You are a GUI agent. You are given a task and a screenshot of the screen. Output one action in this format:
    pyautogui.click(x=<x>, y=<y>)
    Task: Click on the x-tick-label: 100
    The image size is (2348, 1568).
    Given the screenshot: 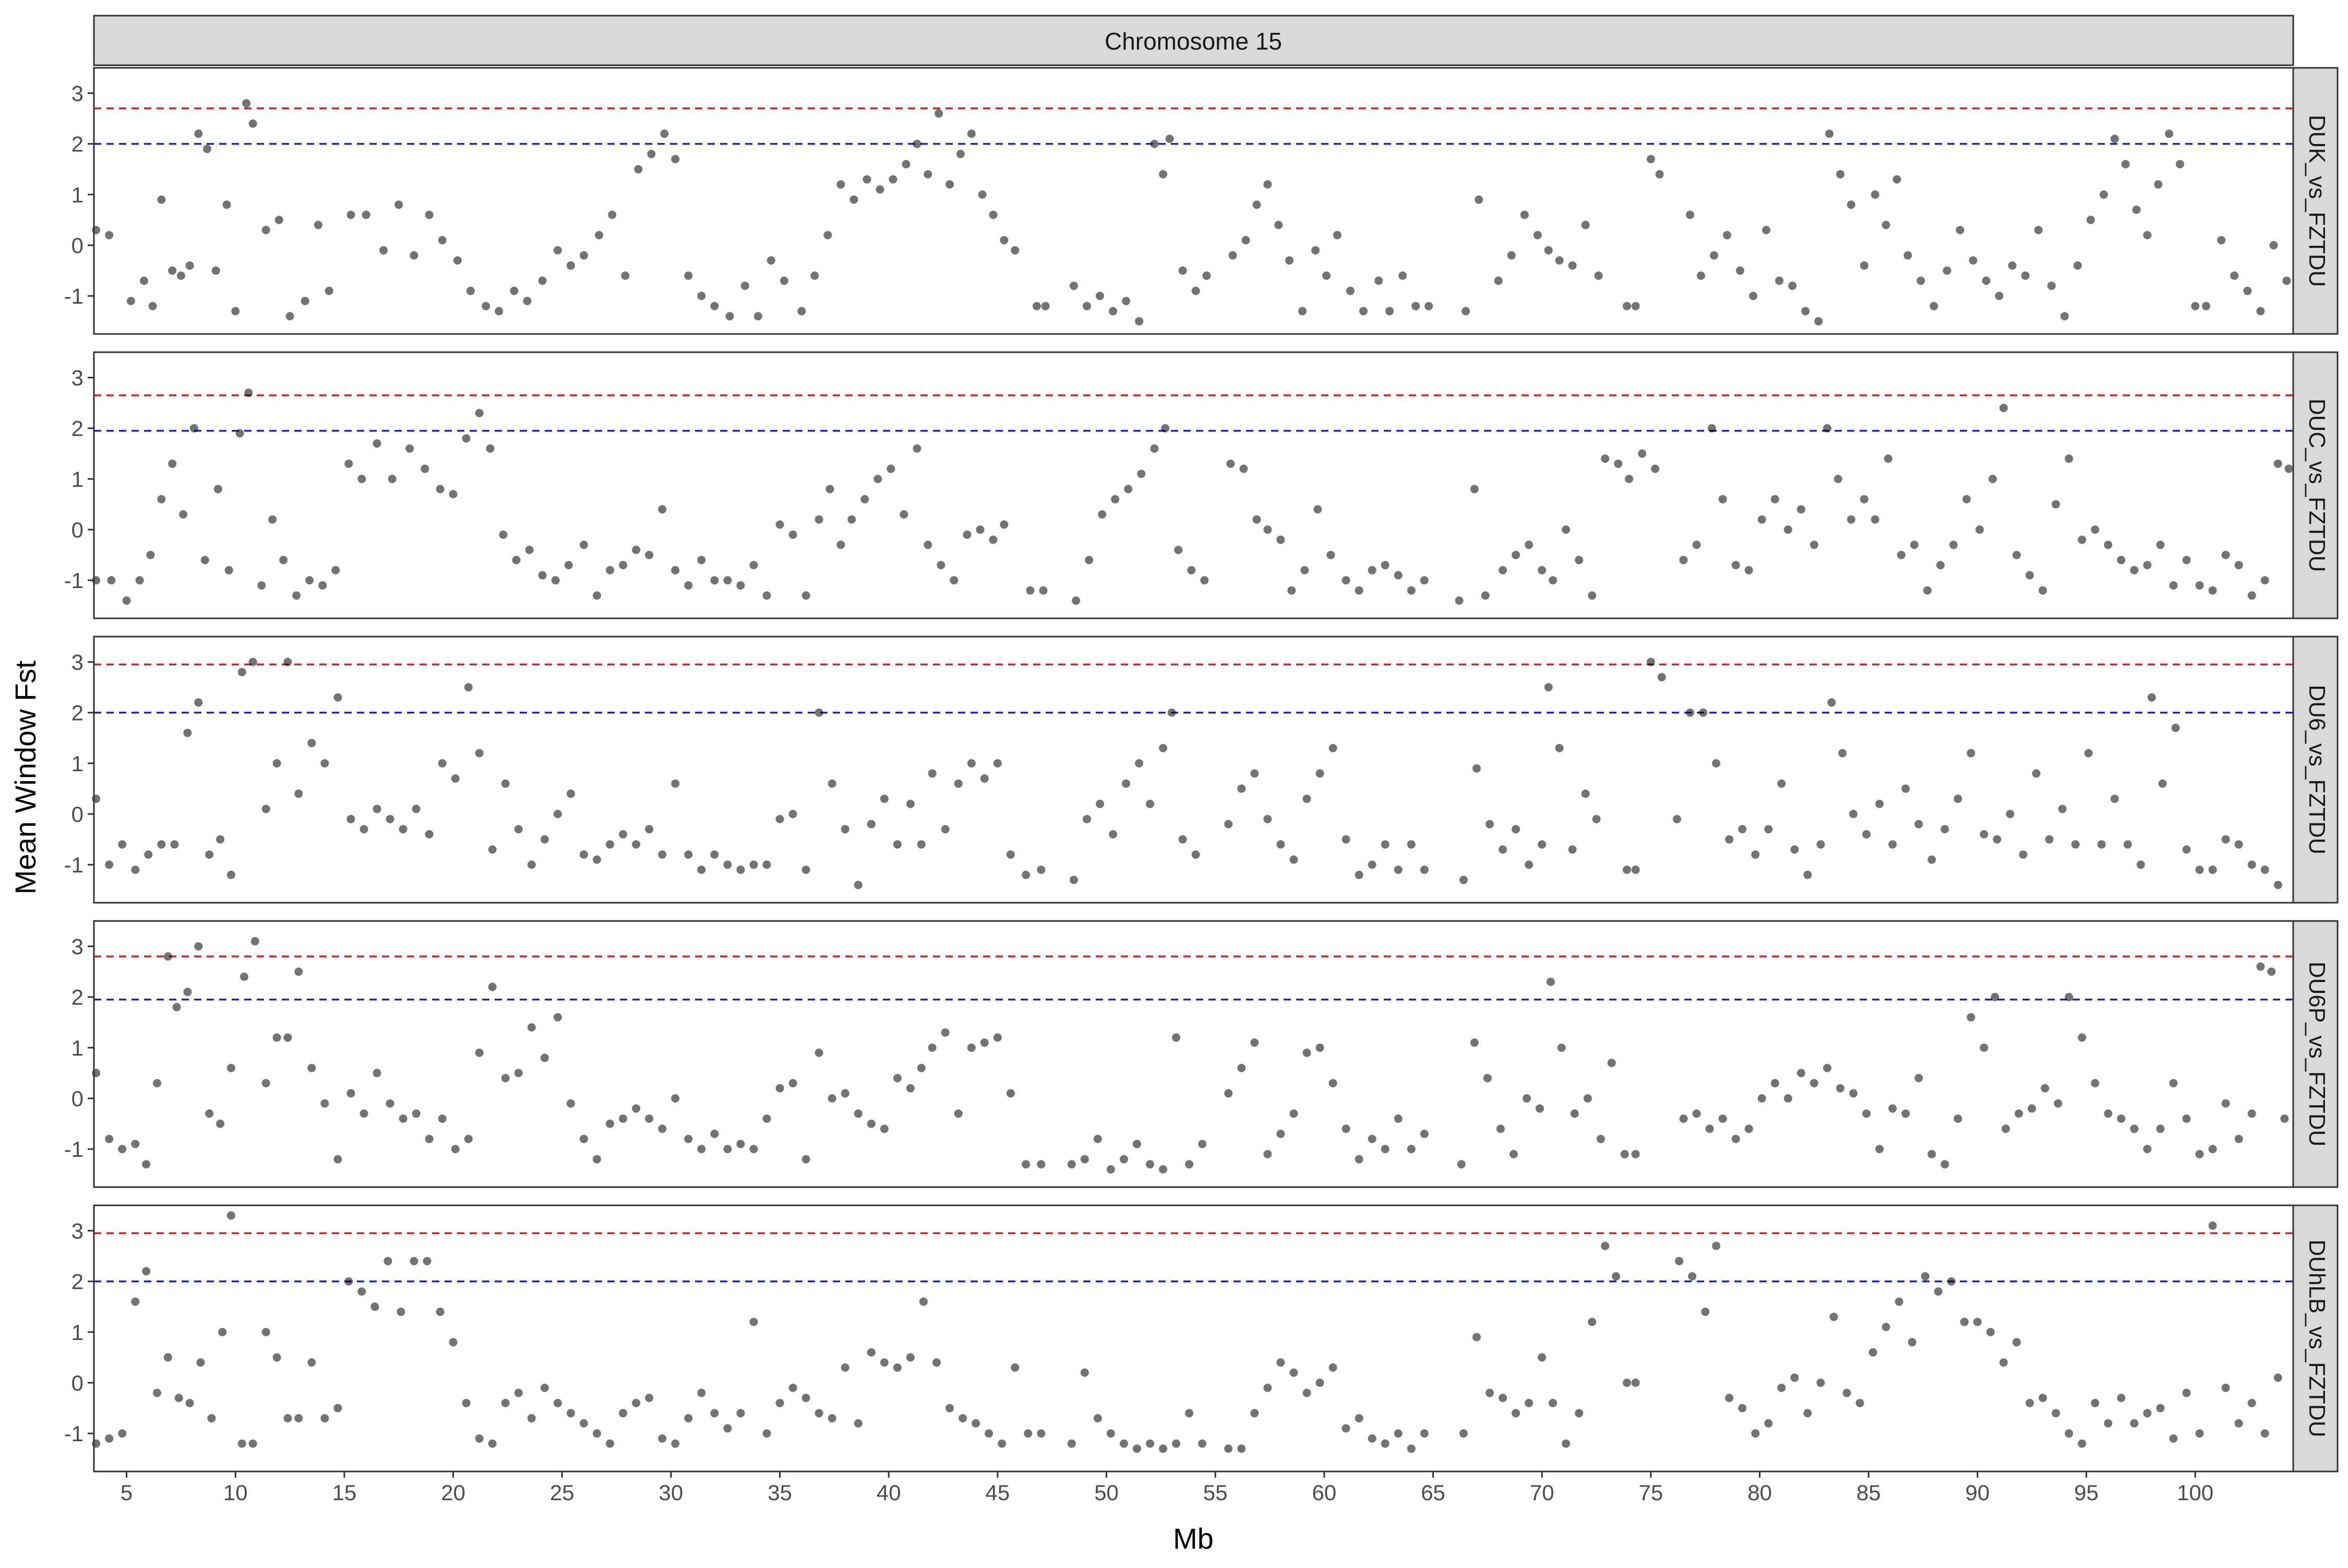 What is the action you would take?
    pyautogui.click(x=2195, y=1492)
    